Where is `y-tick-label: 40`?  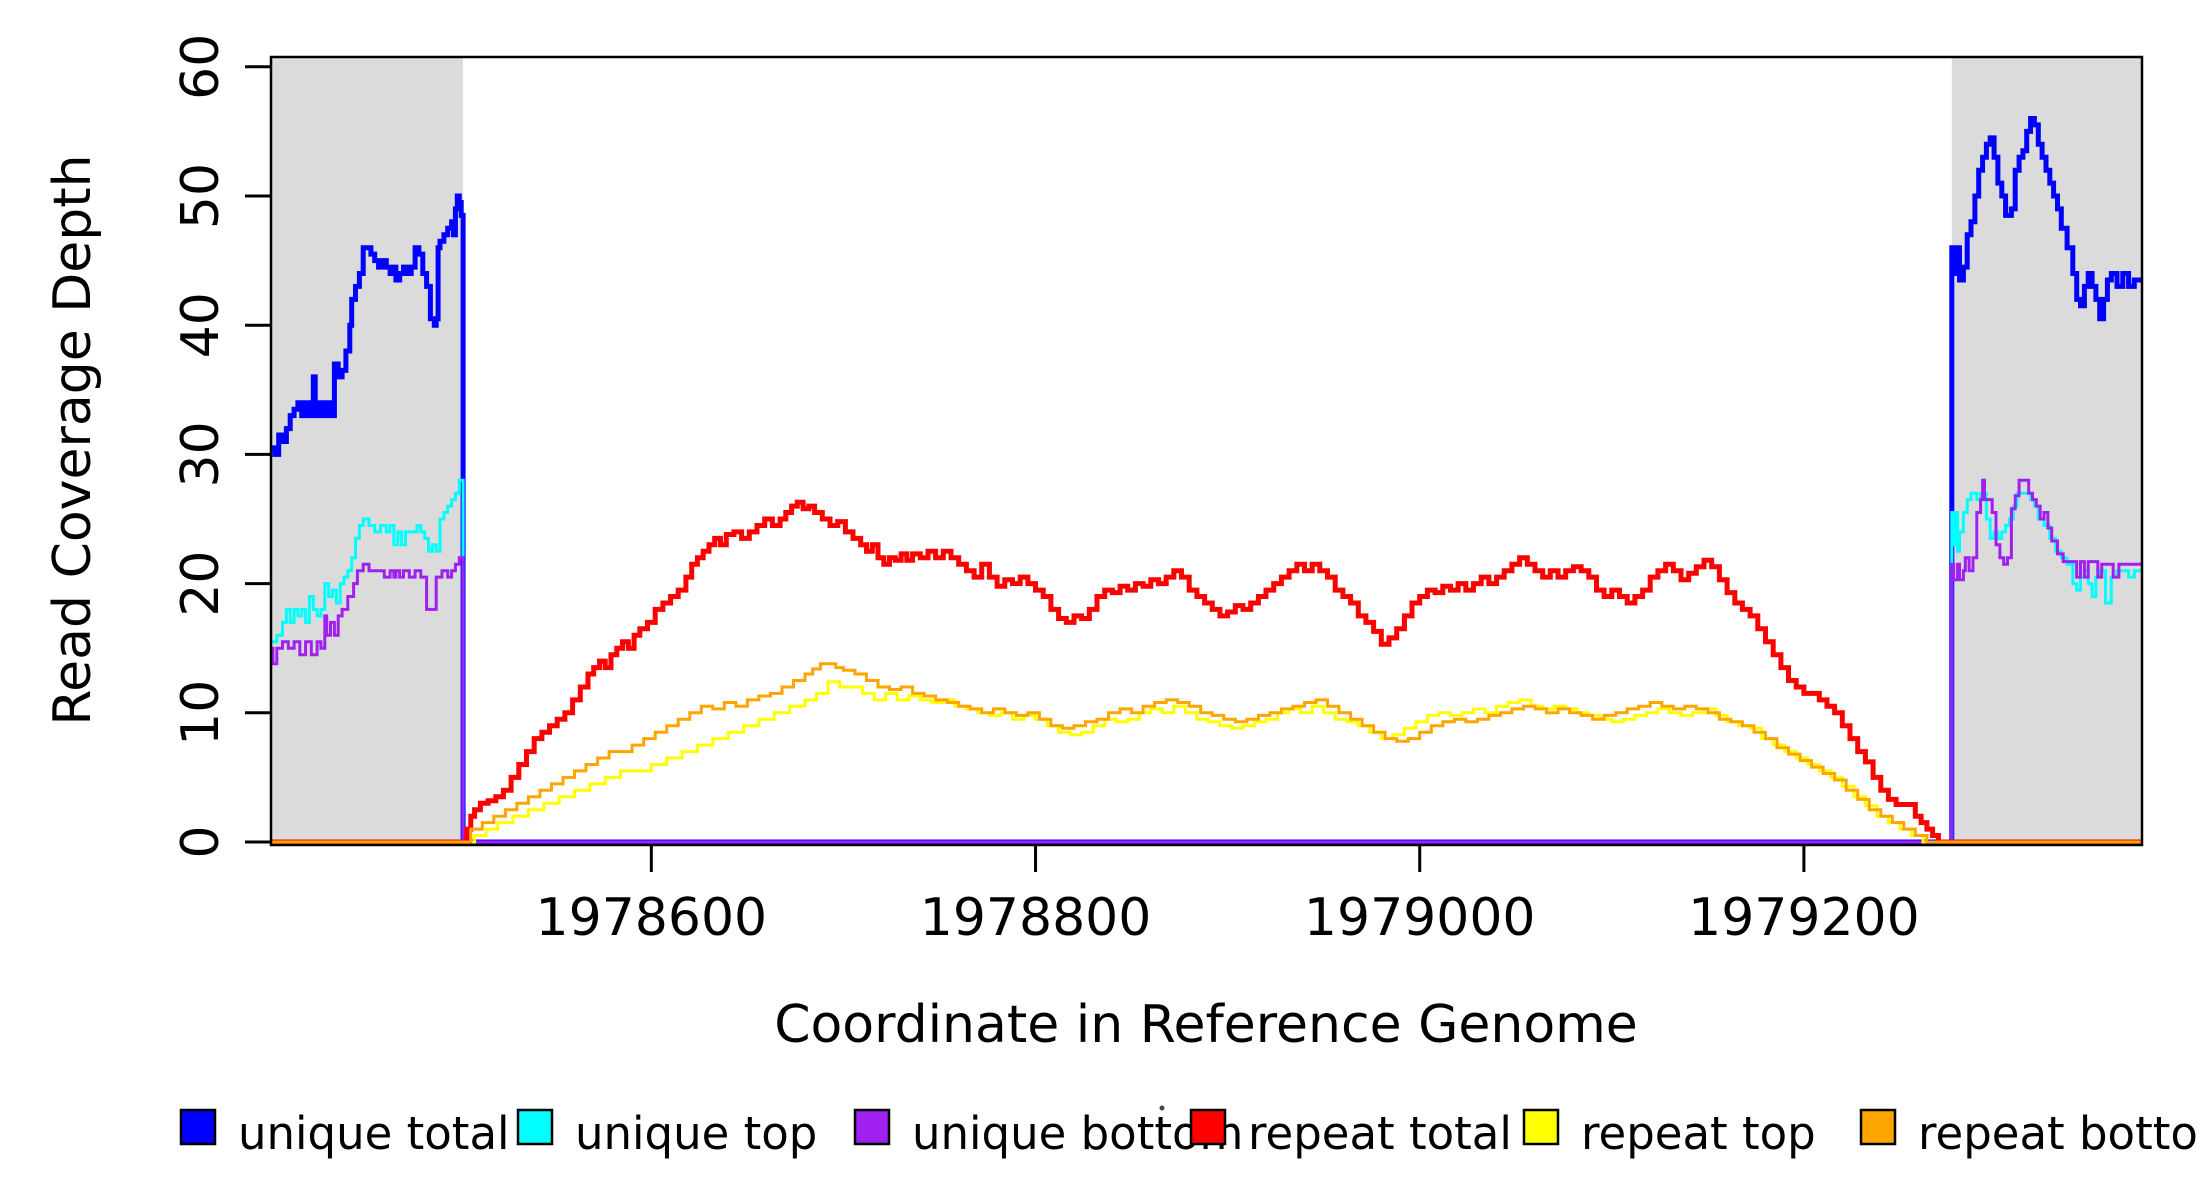 y-tick-label: 40 is located at coordinates (201, 325).